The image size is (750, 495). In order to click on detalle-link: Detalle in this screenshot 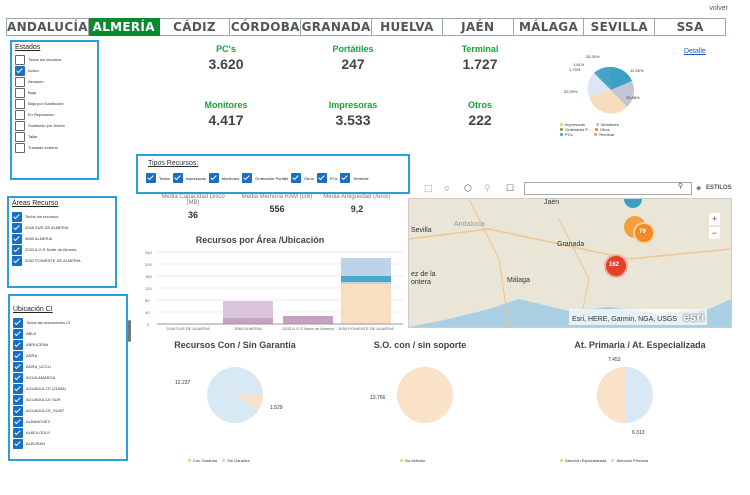, I will do `click(695, 51)`.